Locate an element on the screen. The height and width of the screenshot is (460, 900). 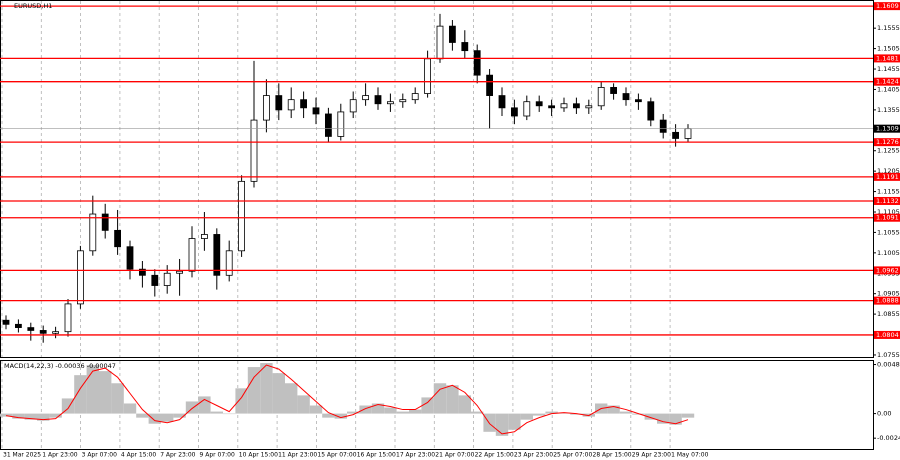
x-tick-label: 23 Apr 23:00 is located at coordinates (533, 455).